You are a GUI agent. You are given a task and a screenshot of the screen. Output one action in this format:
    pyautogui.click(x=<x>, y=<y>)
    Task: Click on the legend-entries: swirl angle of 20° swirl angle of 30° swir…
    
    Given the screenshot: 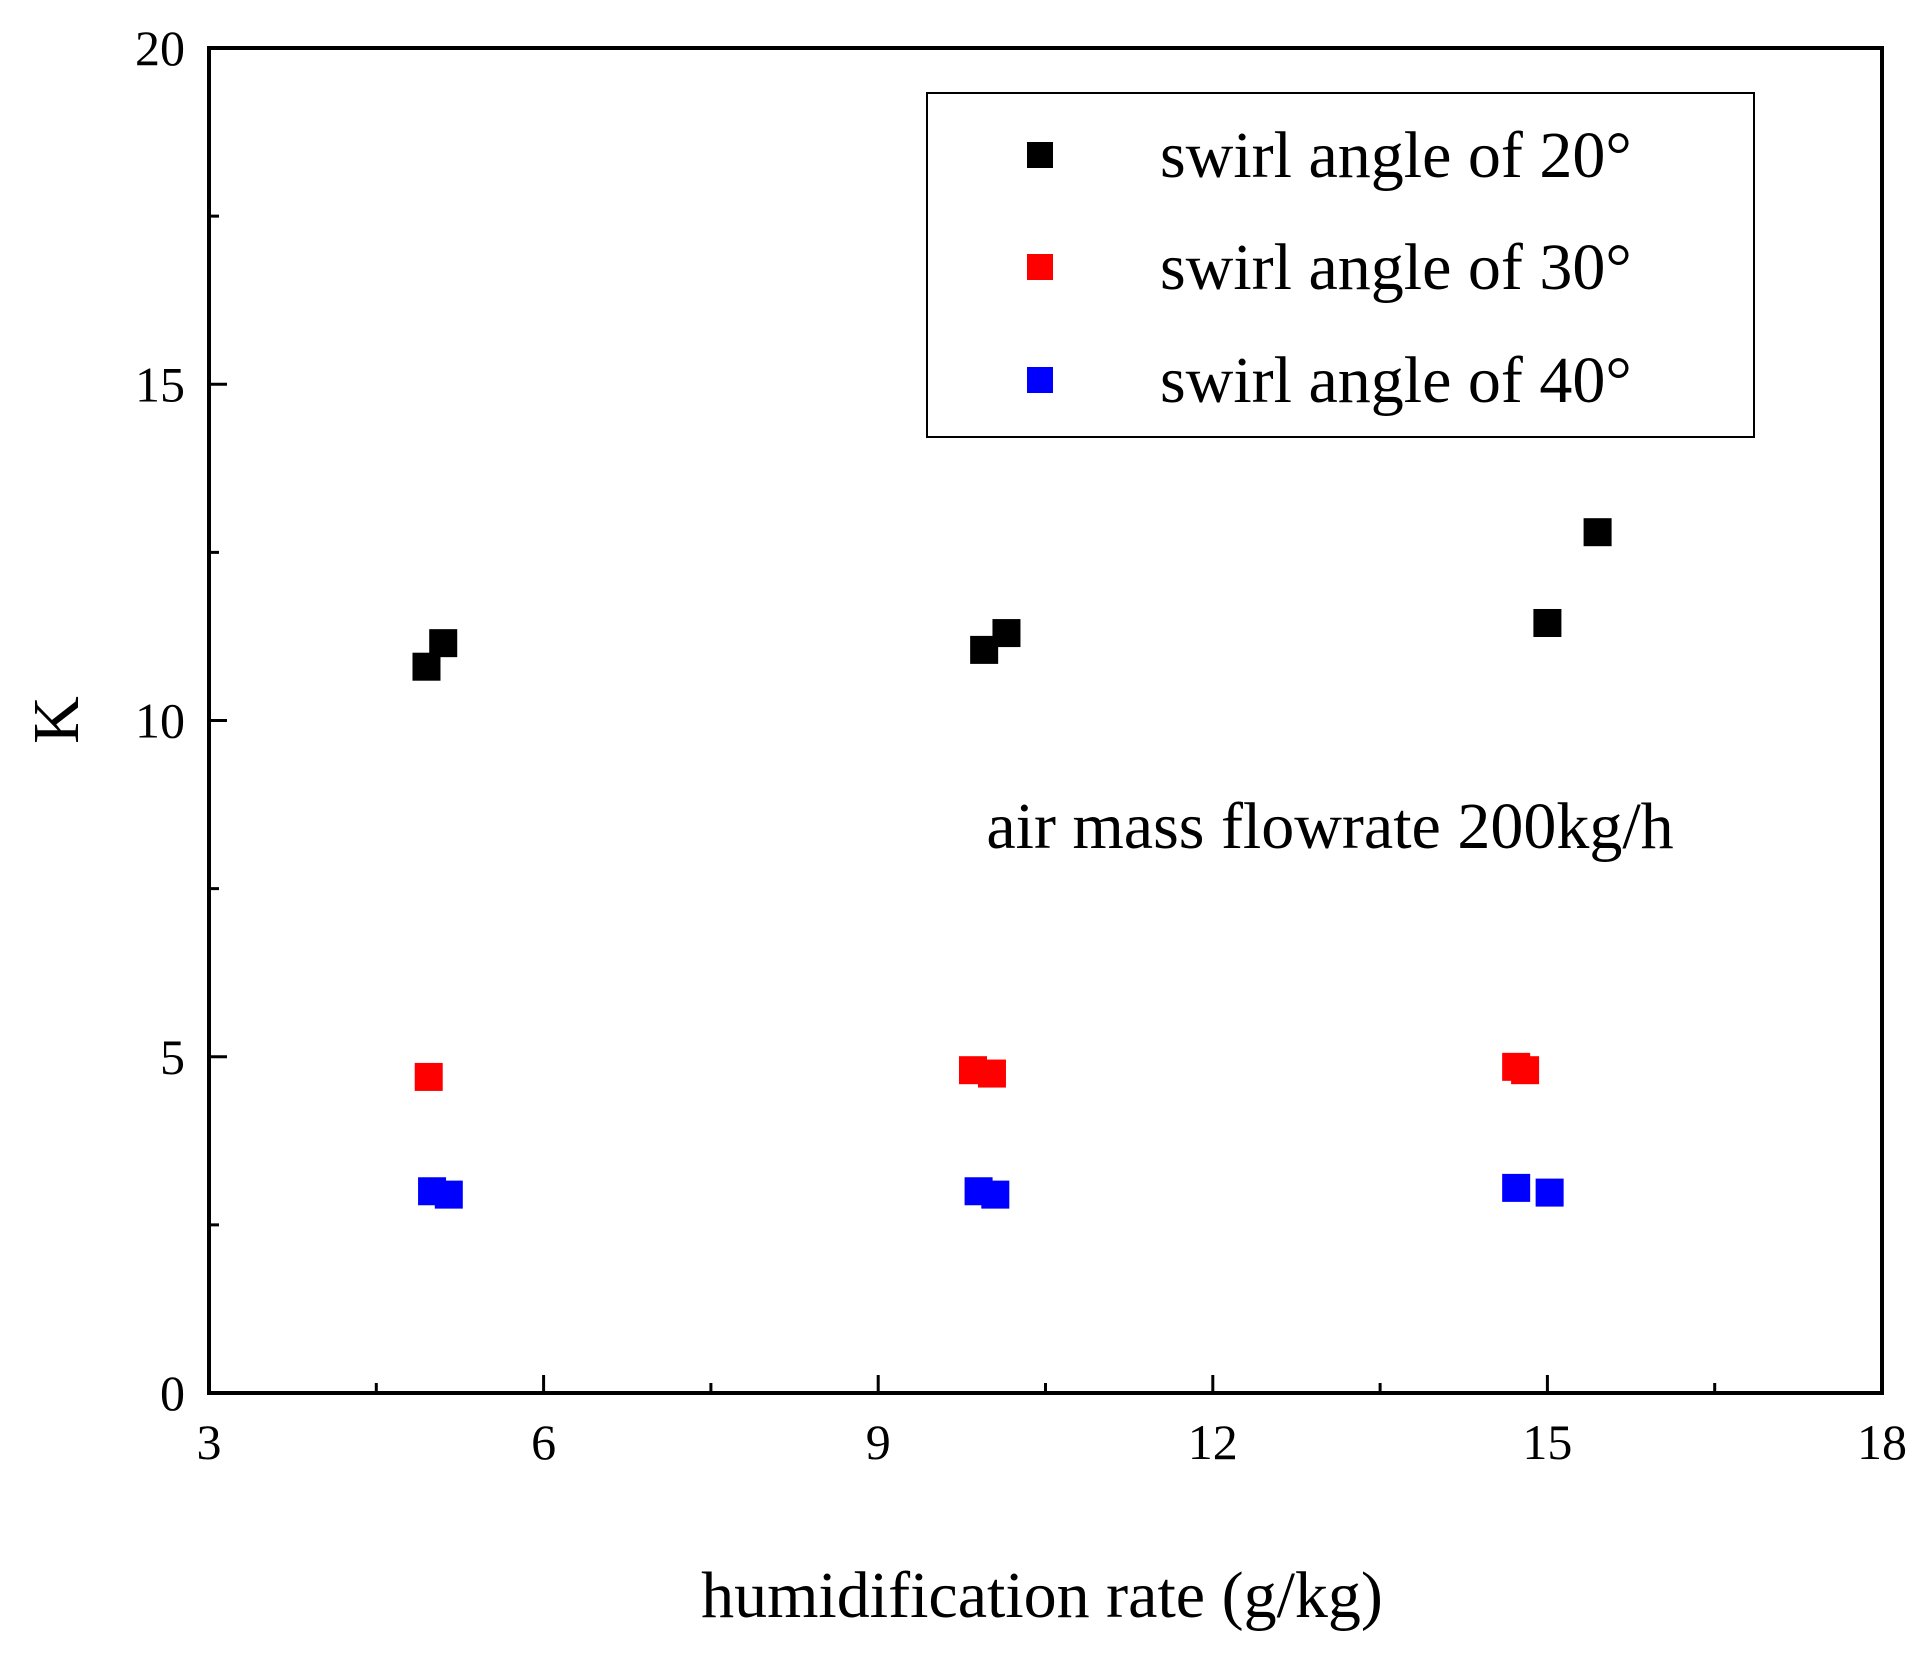 What is the action you would take?
    pyautogui.click(x=1329, y=268)
    